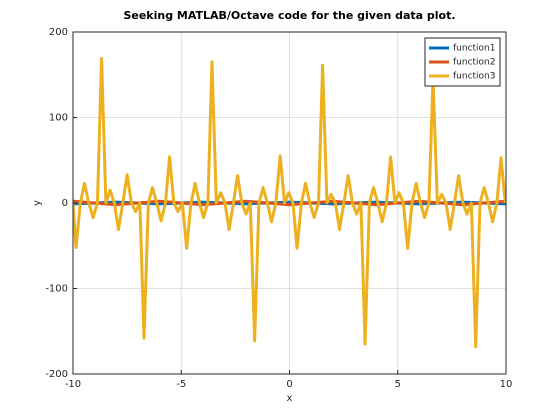 The image size is (560, 420). Describe the element at coordinates (398, 384) in the screenshot. I see `x-tick-label: 5` at that location.